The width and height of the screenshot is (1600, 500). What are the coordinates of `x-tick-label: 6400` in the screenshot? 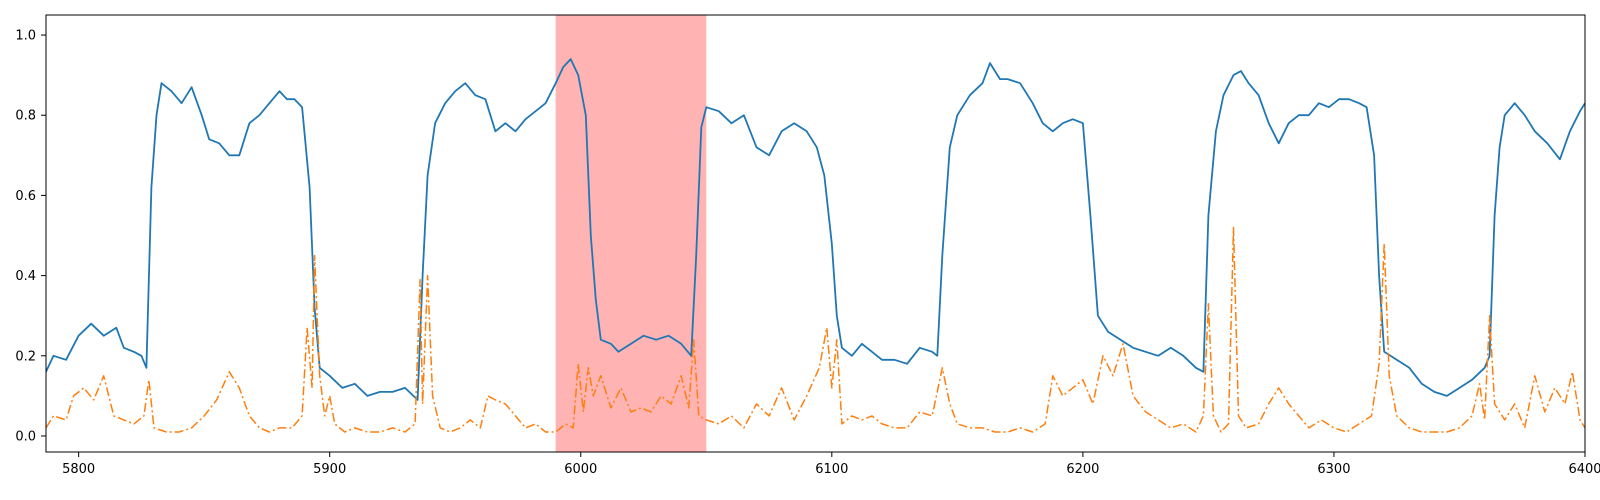 It's located at (1584, 469).